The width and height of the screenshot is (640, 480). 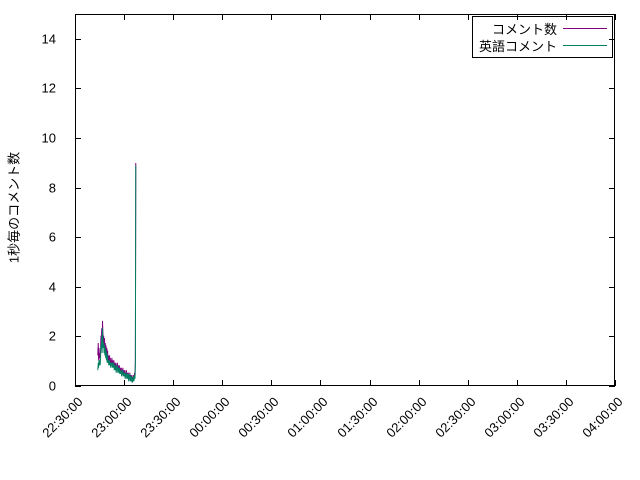 I want to click on series-lines, so click(x=117, y=272).